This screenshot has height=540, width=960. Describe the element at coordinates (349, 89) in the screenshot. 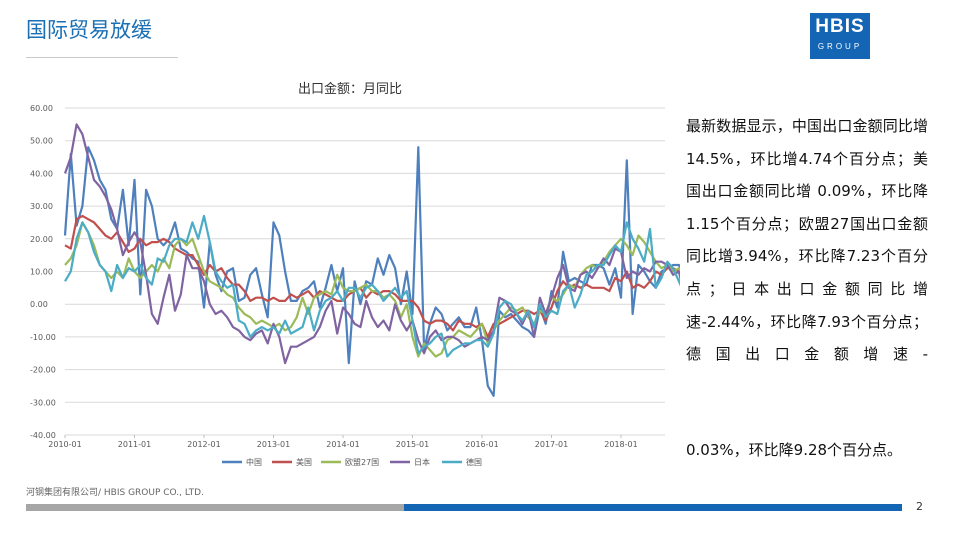

I see `chart-title: 出口金额：月同比` at that location.